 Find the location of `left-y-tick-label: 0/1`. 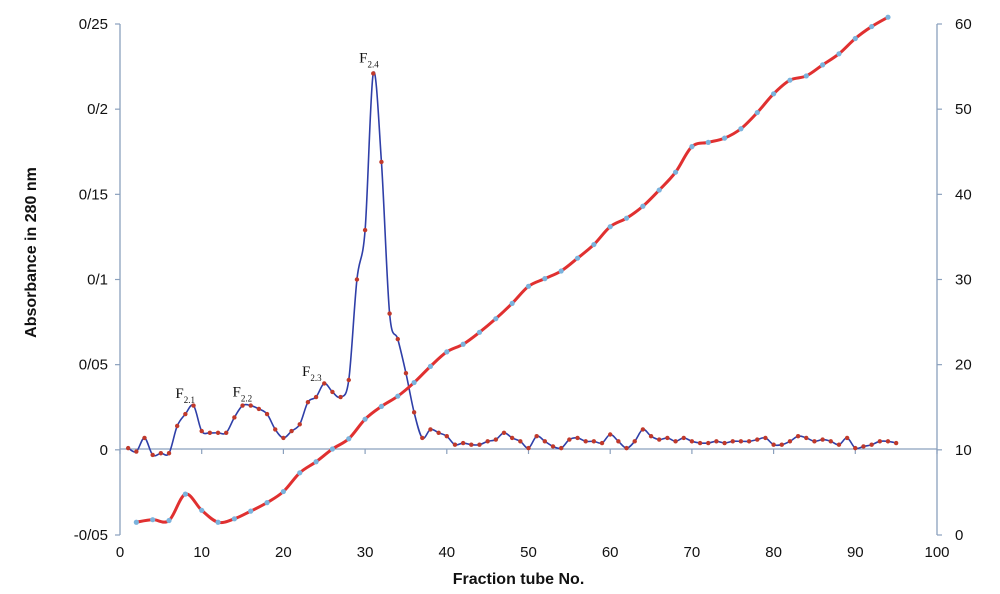

left-y-tick-label: 0/1 is located at coordinates (97, 280).